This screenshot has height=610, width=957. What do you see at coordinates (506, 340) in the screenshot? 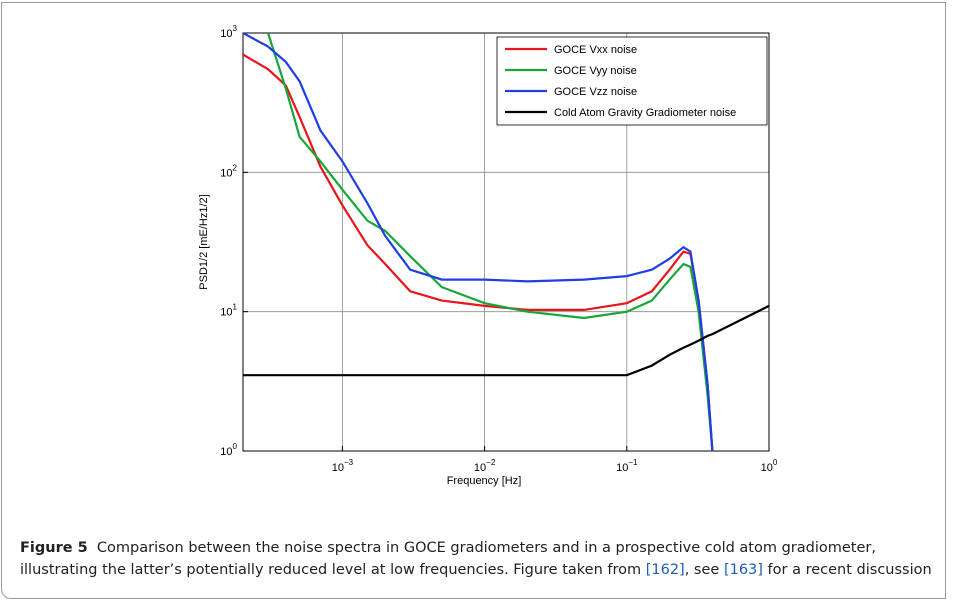
I see `series-line` at bounding box center [506, 340].